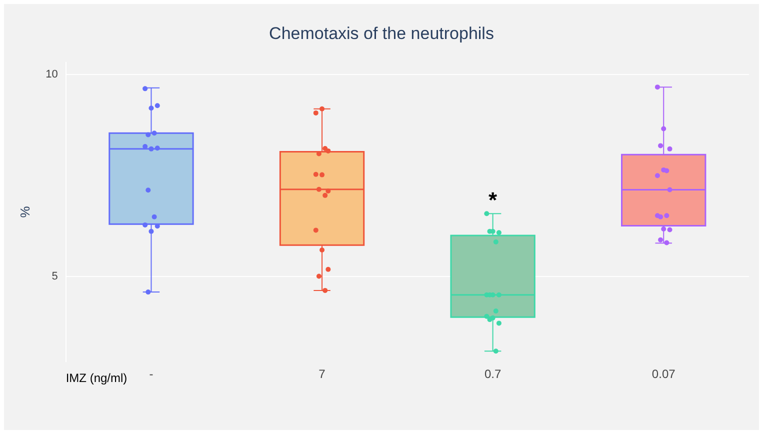  What do you see at coordinates (24, 212) in the screenshot?
I see `y-axis-title: %` at bounding box center [24, 212].